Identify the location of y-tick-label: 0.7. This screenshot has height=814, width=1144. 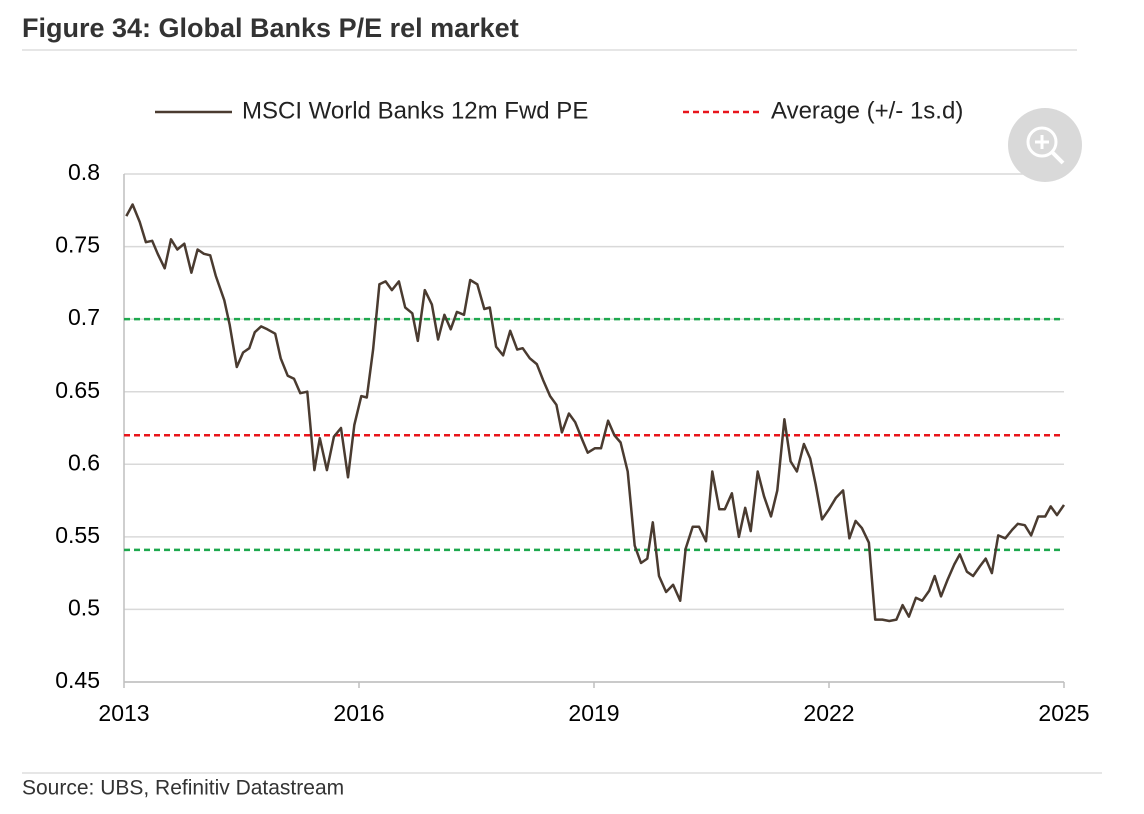
(84, 317).